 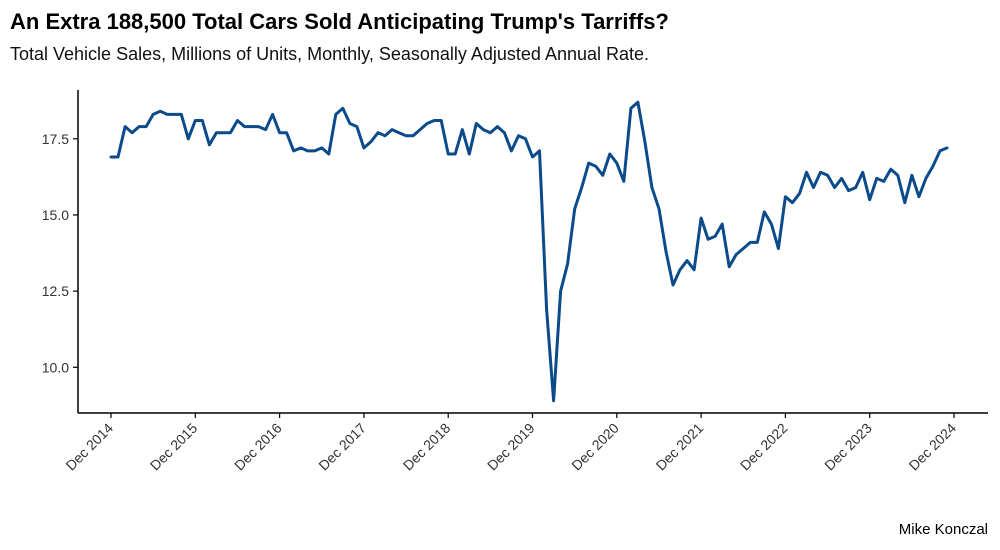 What do you see at coordinates (943, 529) in the screenshot?
I see `author-caption: Mike Konczal` at bounding box center [943, 529].